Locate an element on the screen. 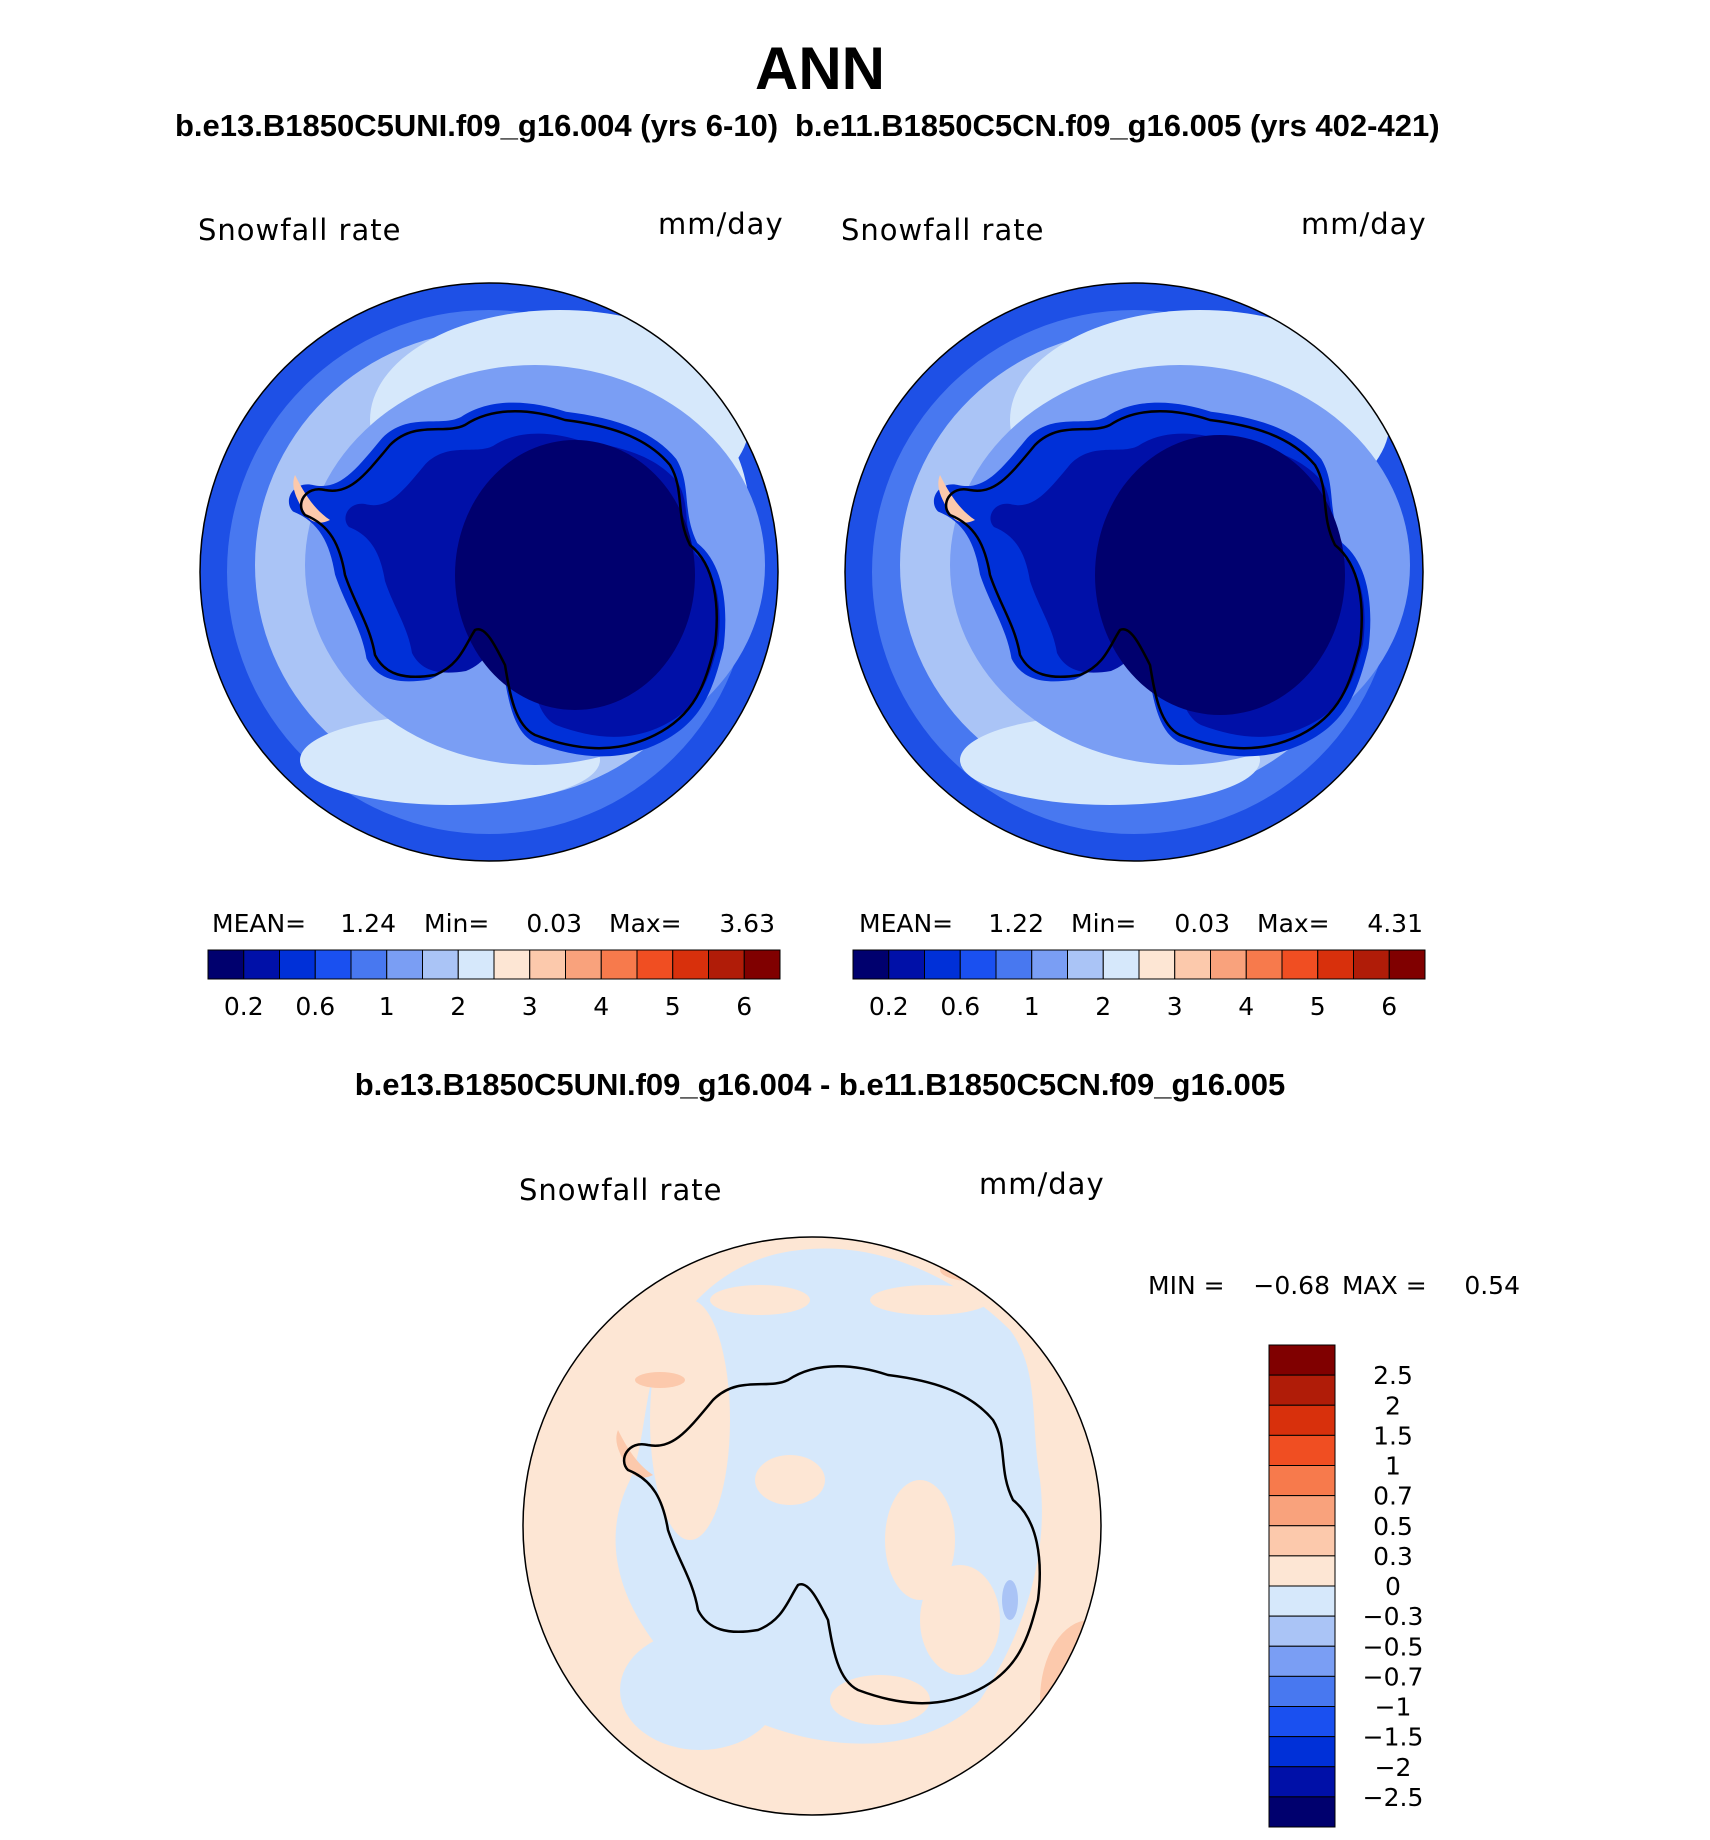  colorbar-right-tick-label: 0.2 is located at coordinates (889, 1006).